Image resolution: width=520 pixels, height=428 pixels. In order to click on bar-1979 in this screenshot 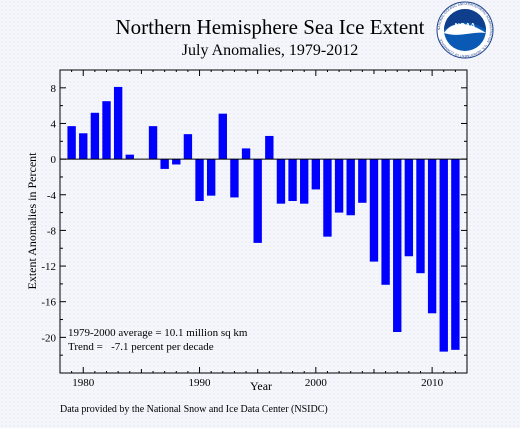, I will do `click(71, 143)`.